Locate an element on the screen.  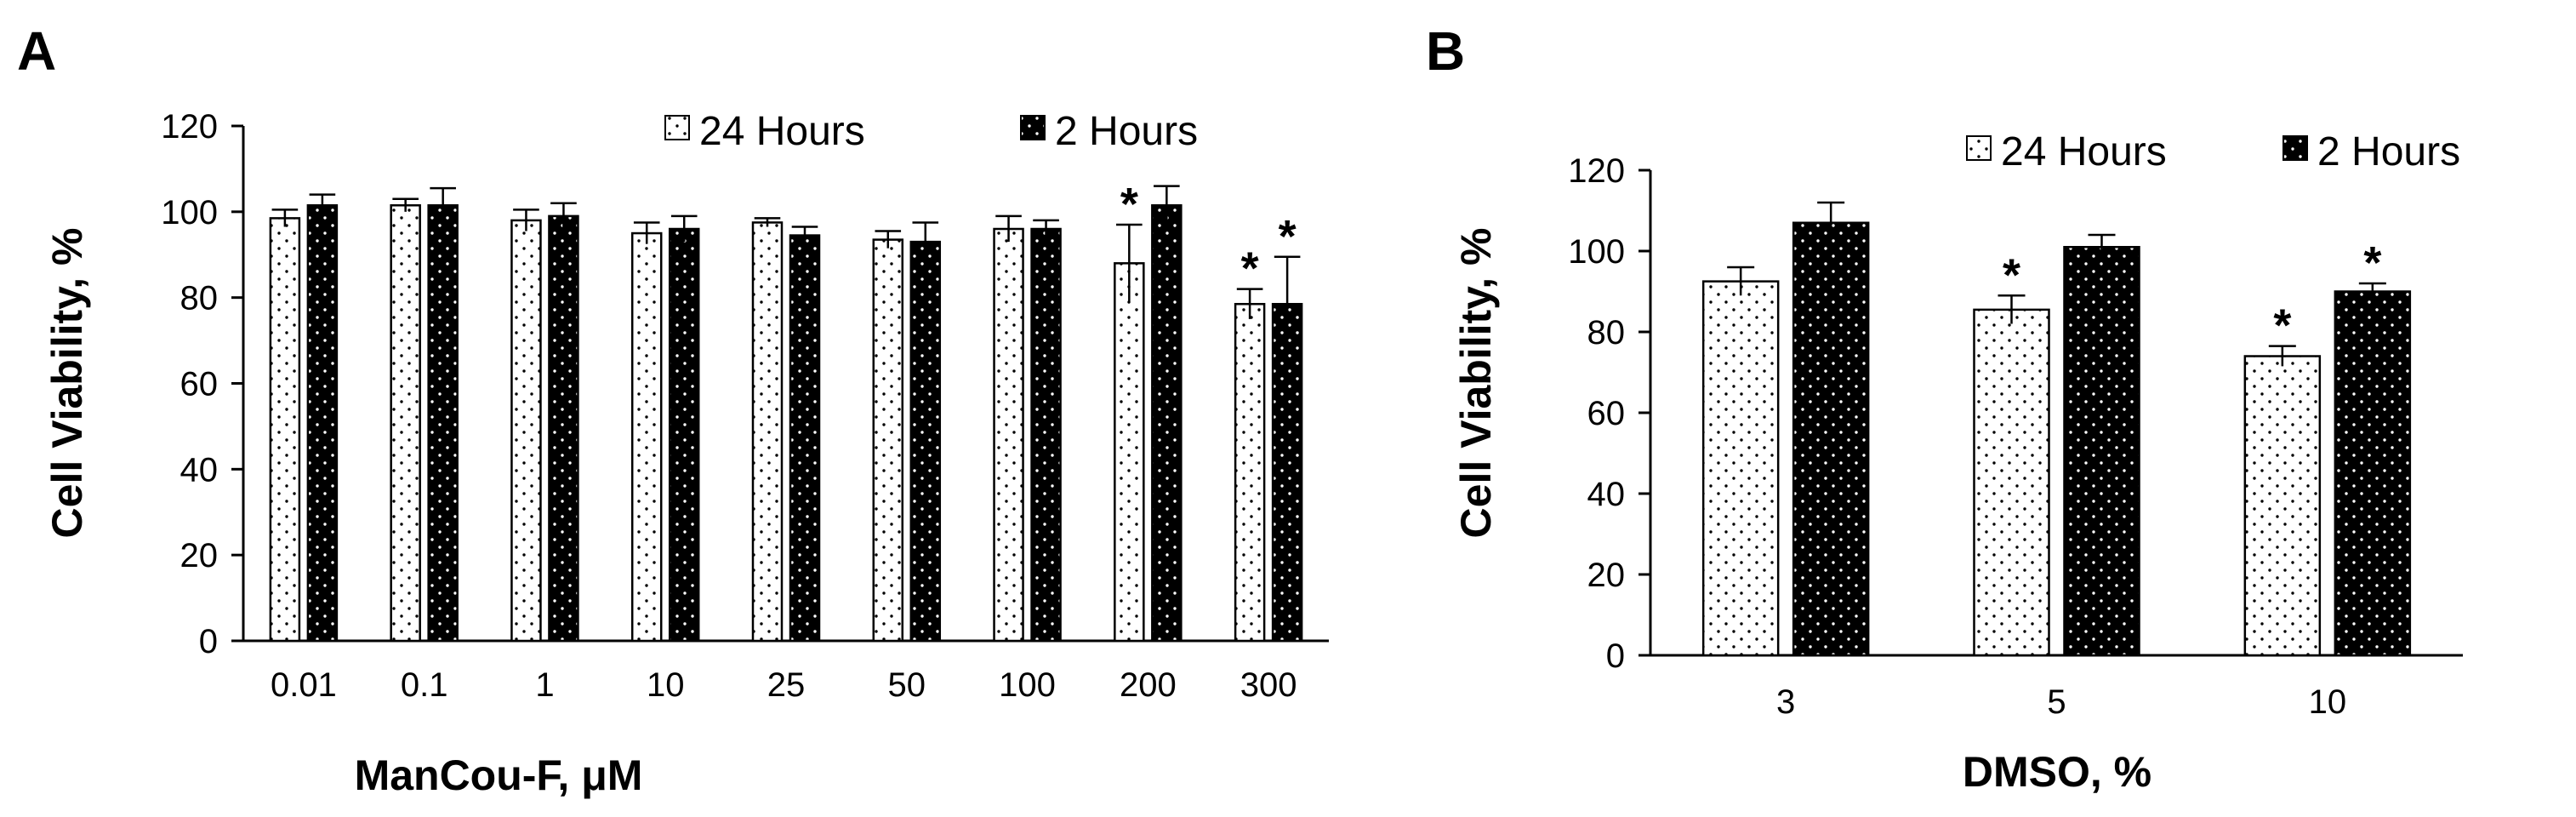
y-axis-title-b: Cell Viability, % is located at coordinates (1476, 383).